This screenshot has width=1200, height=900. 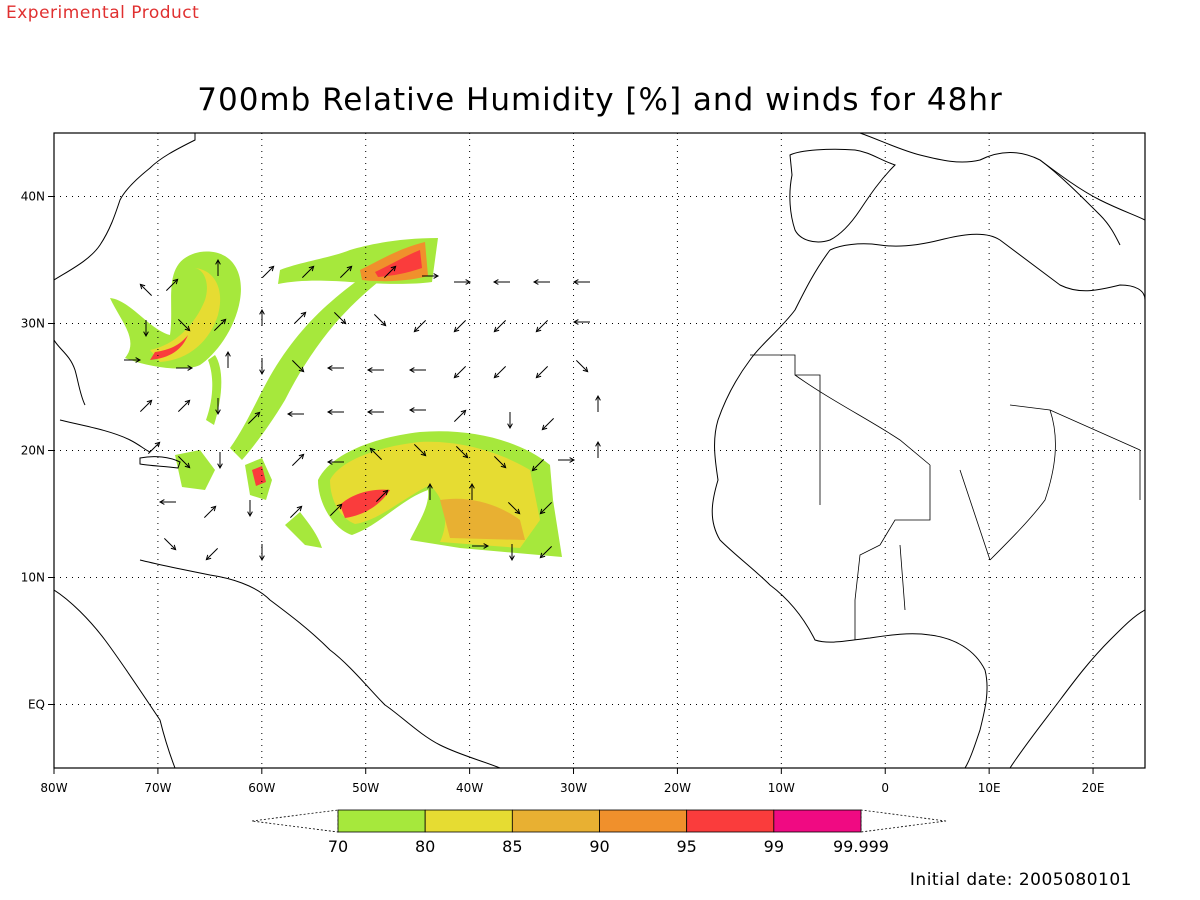 What do you see at coordinates (842, 195) in the screenshot?
I see `iberia-coastline` at bounding box center [842, 195].